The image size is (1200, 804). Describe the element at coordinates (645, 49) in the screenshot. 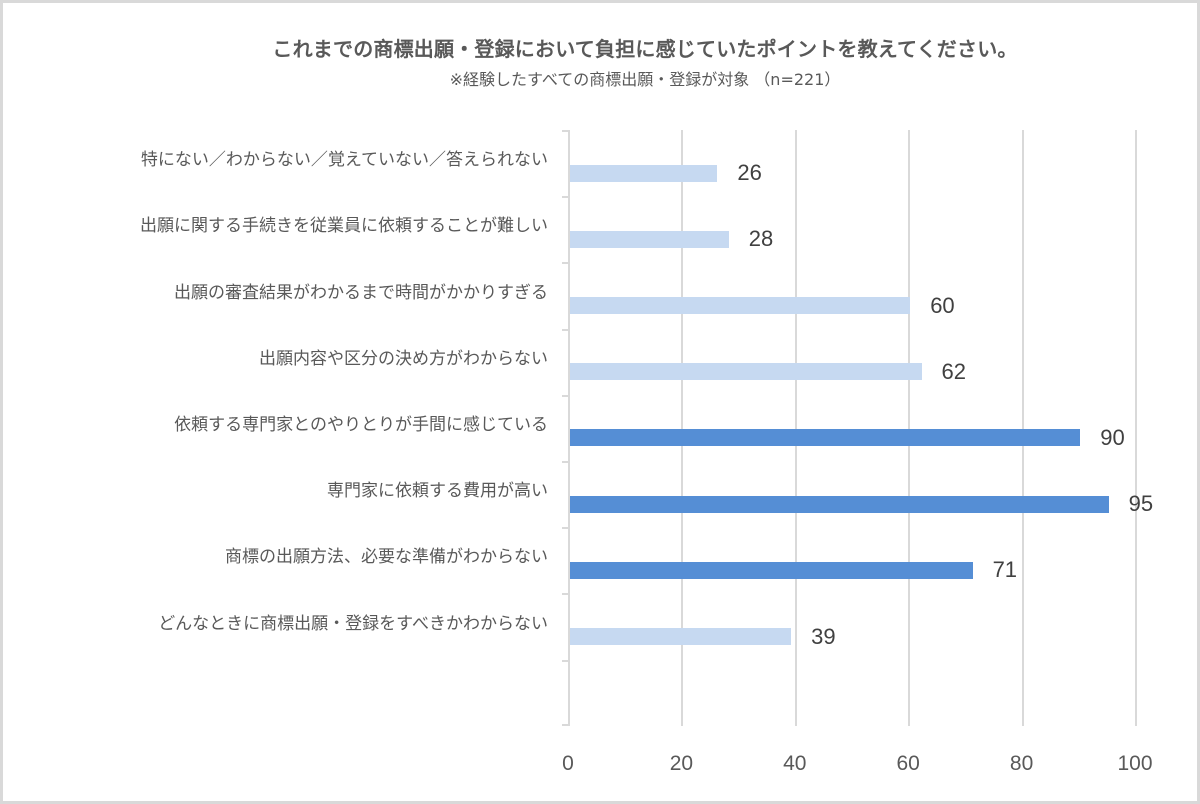

I see `chart-title: これまでの商標出願・登録において負担に感じていたポイントを教えてください。` at that location.